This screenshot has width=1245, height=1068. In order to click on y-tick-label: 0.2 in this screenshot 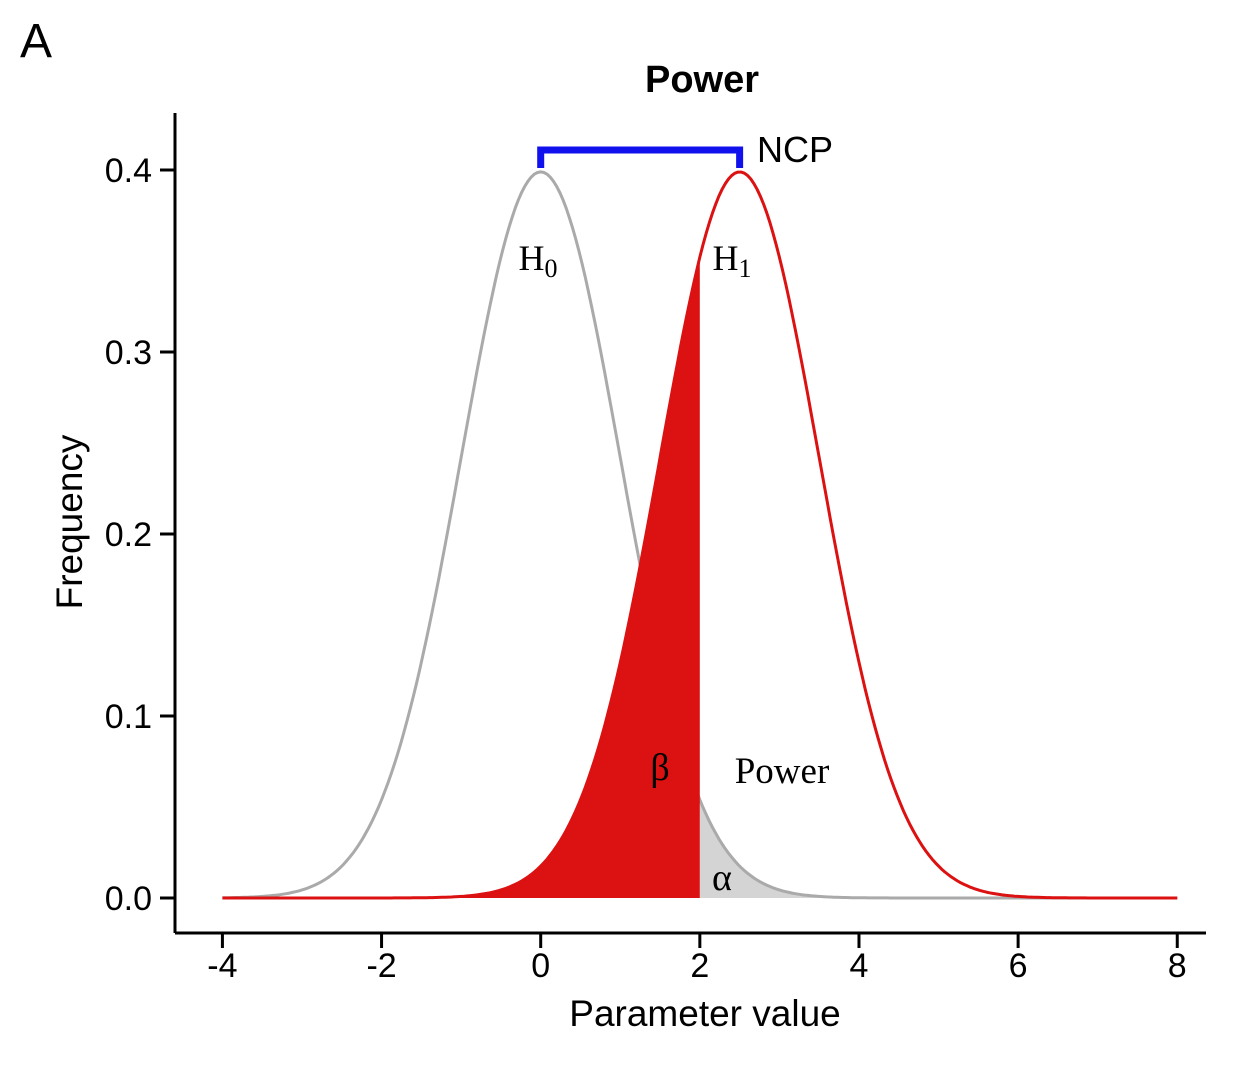, I will do `click(128, 535)`.